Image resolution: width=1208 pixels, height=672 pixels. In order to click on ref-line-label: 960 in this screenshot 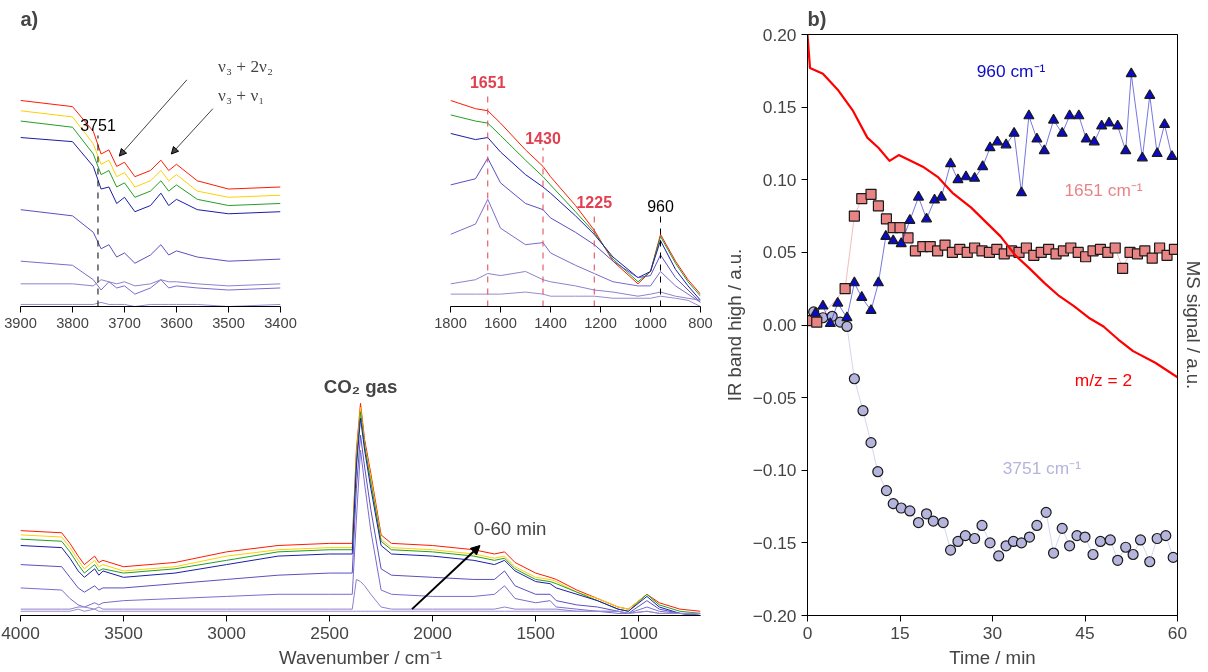, I will do `click(660, 206)`.